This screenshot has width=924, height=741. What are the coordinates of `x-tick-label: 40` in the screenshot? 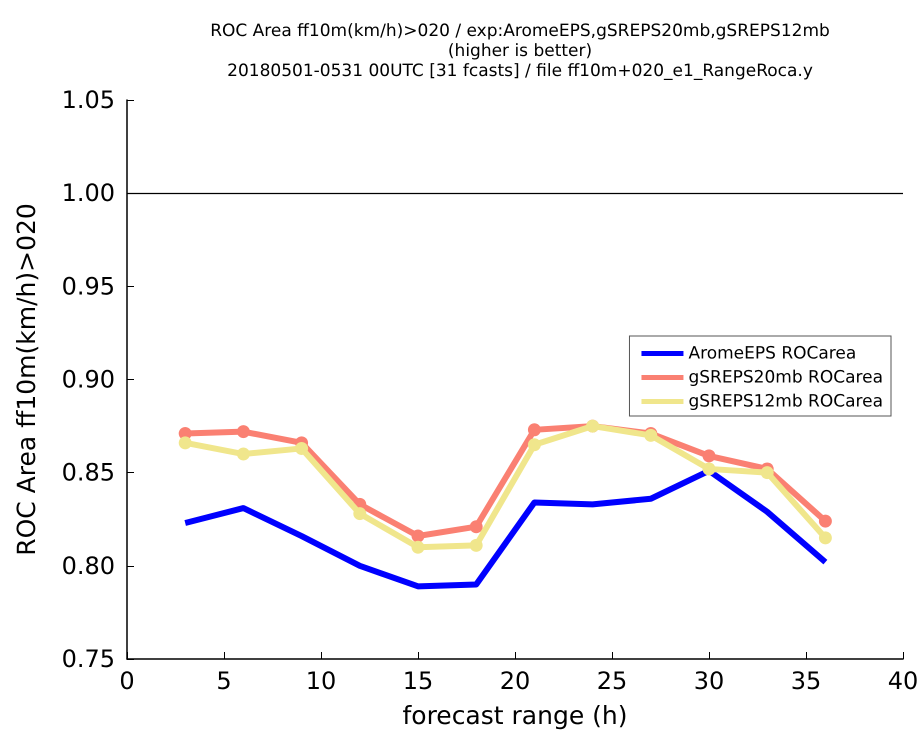 It's located at (903, 681).